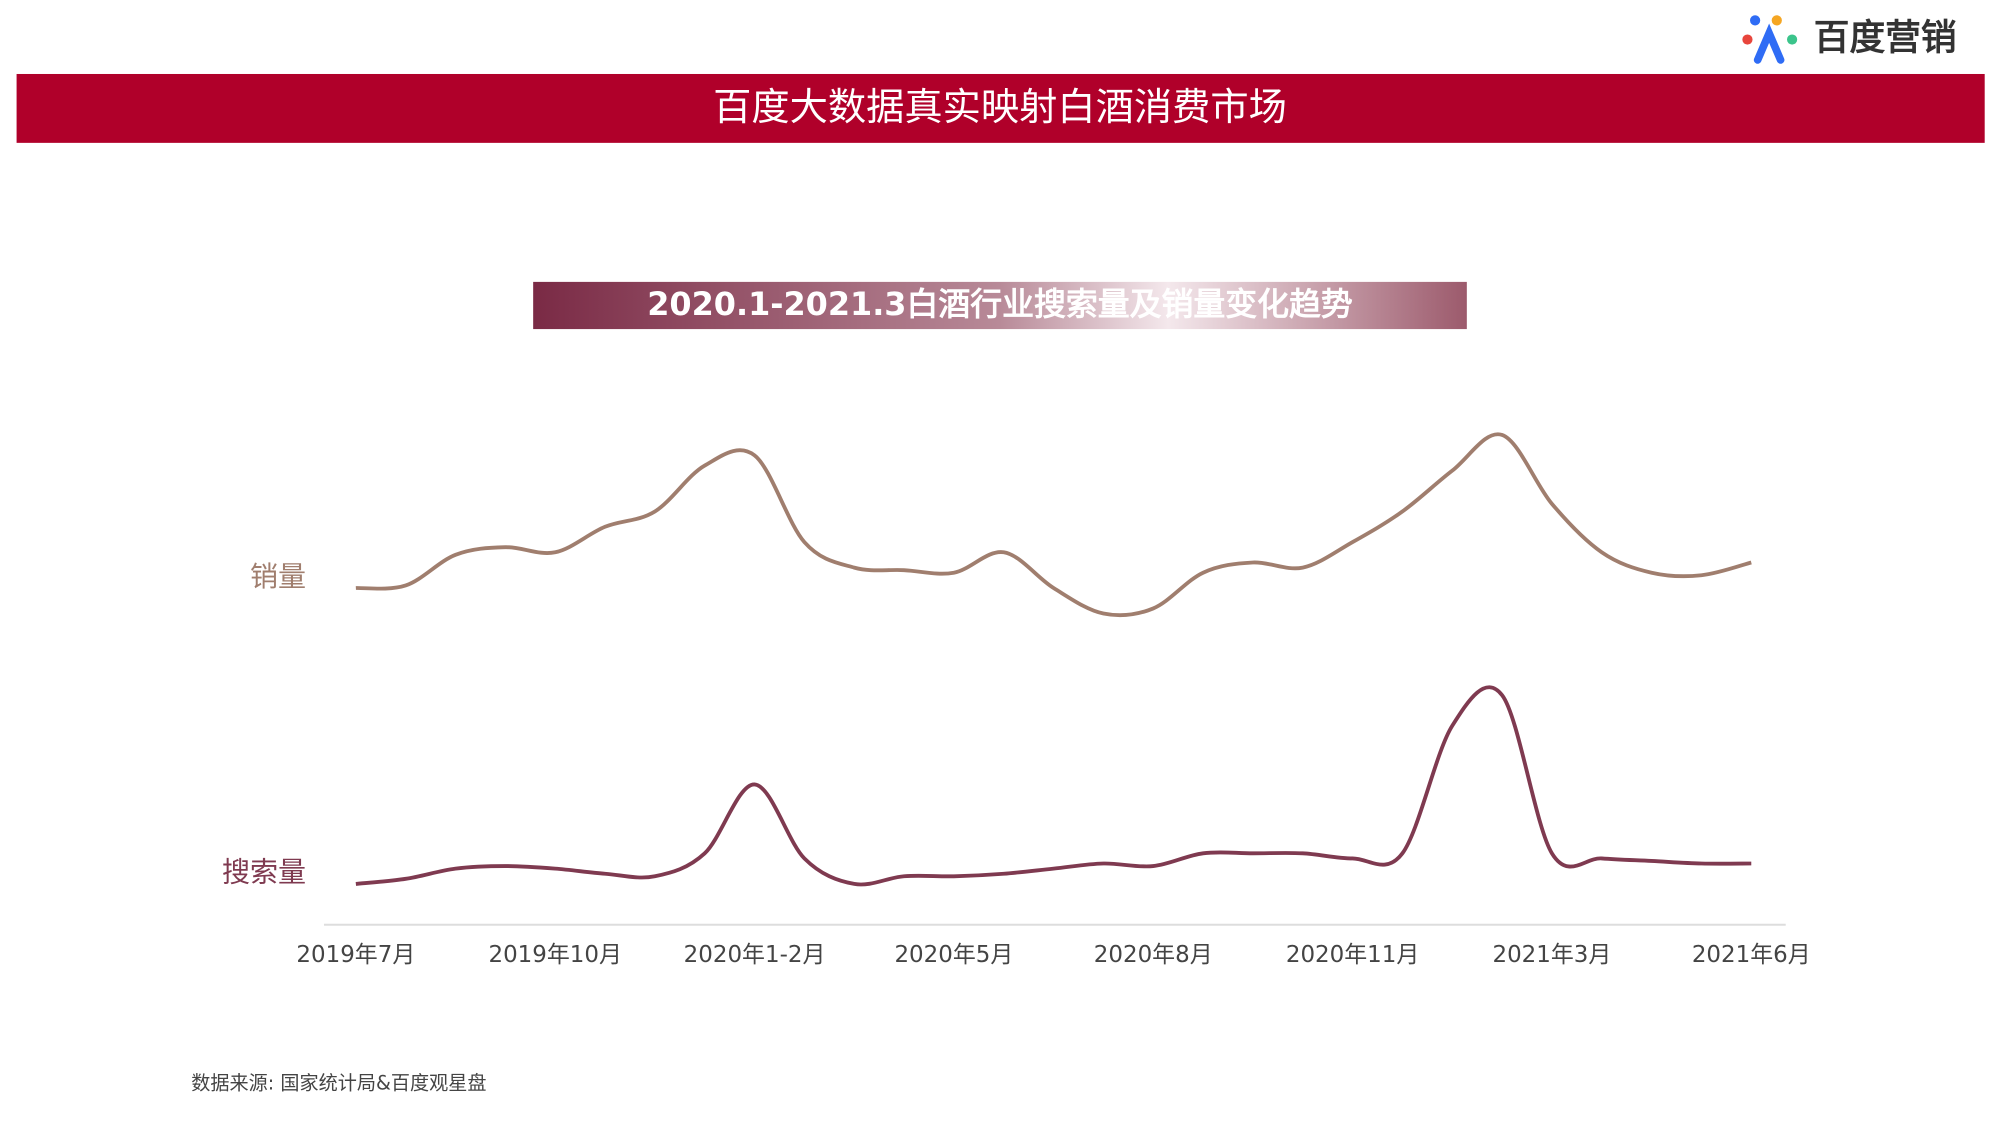 This screenshot has height=1125, width=2000. I want to click on x-tick-label: 2020年11月, so click(1352, 955).